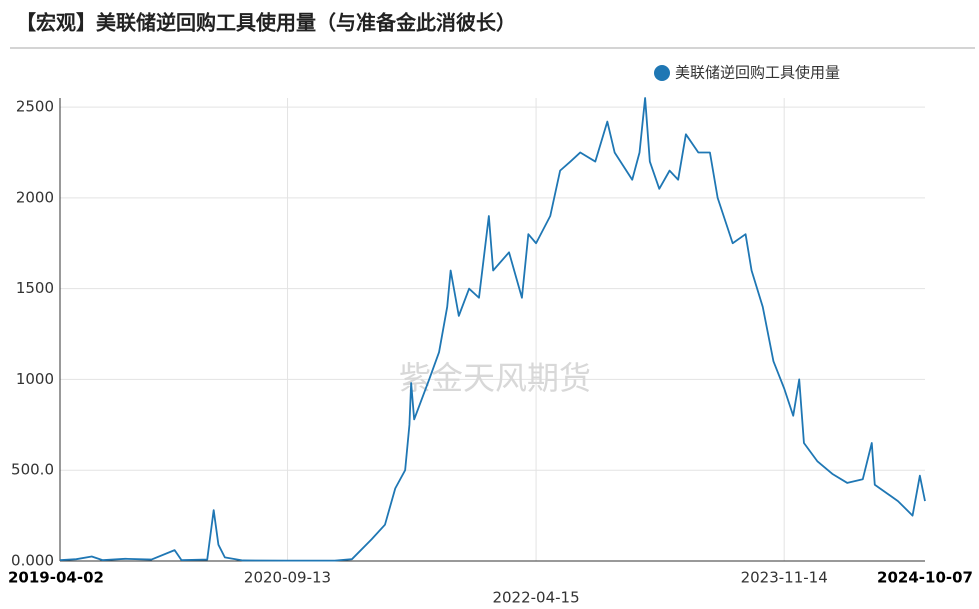 The width and height of the screenshot is (979, 609). What do you see at coordinates (35, 197) in the screenshot?
I see `y-tick-label: 2000` at bounding box center [35, 197].